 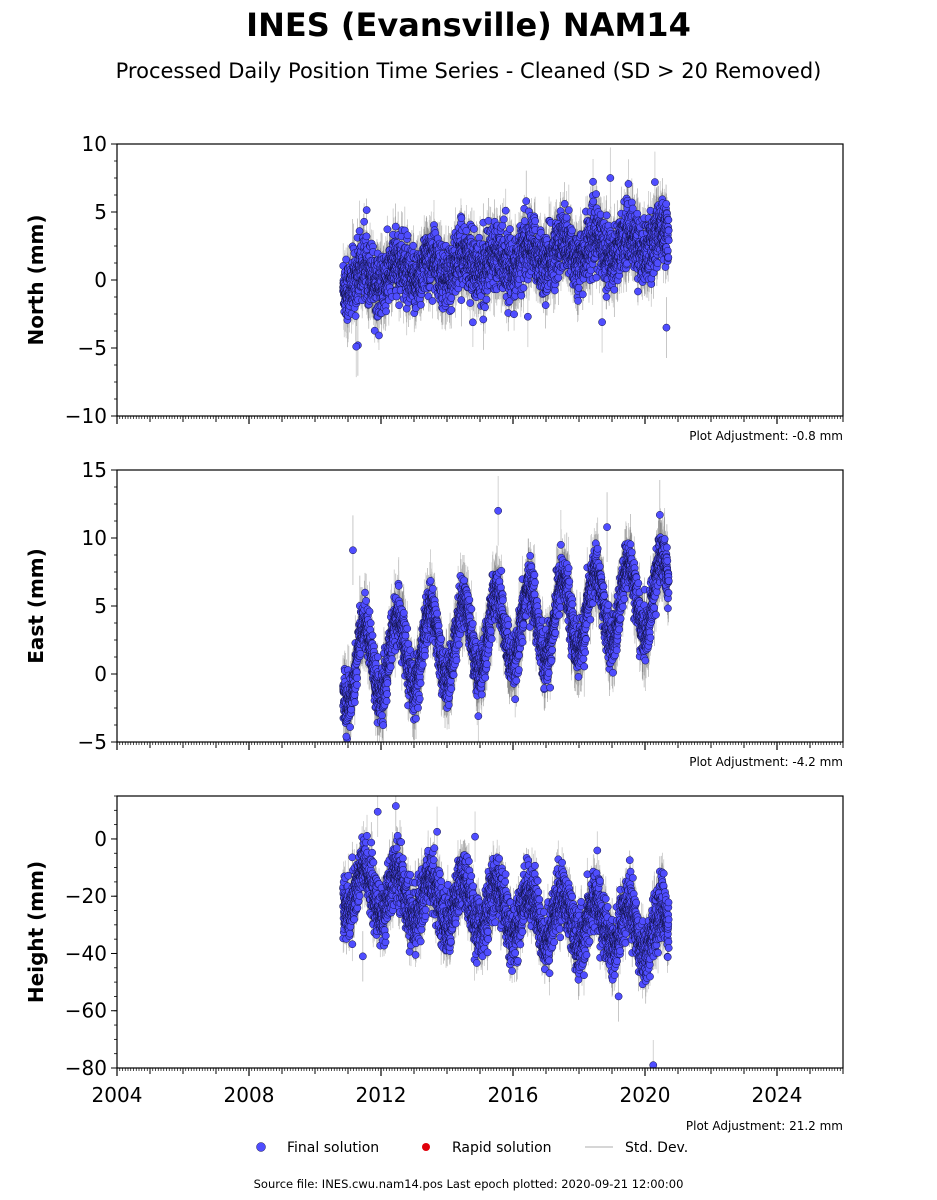 I want to click on y-tick-label: 0, so click(x=100, y=280).